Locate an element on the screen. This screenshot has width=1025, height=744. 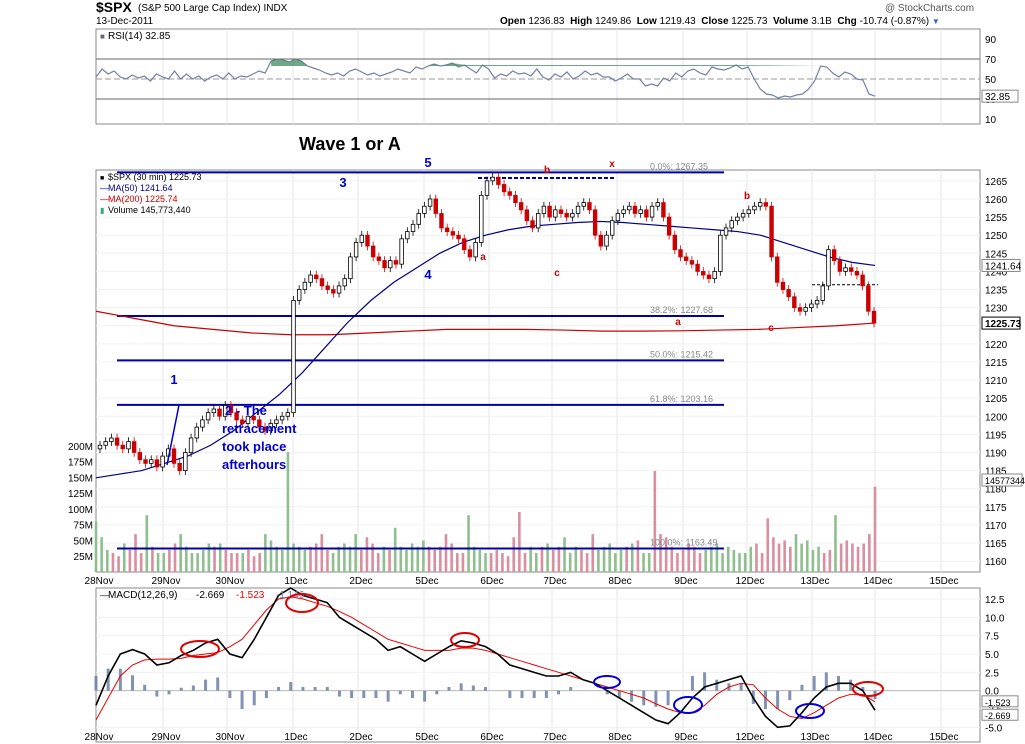
macd-tick-label: -5.0 is located at coordinates (994, 728).